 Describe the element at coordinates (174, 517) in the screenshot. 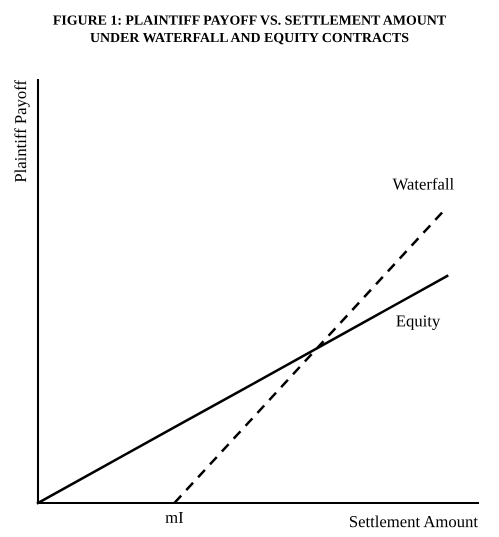

I see `text: mI` at that location.